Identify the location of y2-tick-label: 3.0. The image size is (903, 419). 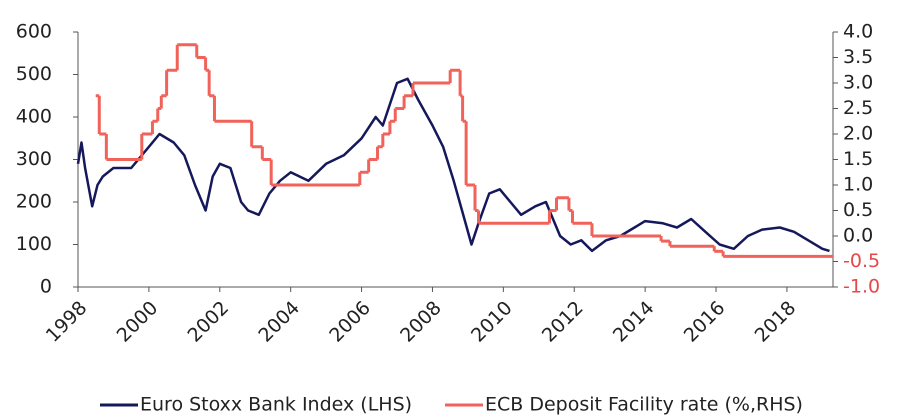
(858, 83).